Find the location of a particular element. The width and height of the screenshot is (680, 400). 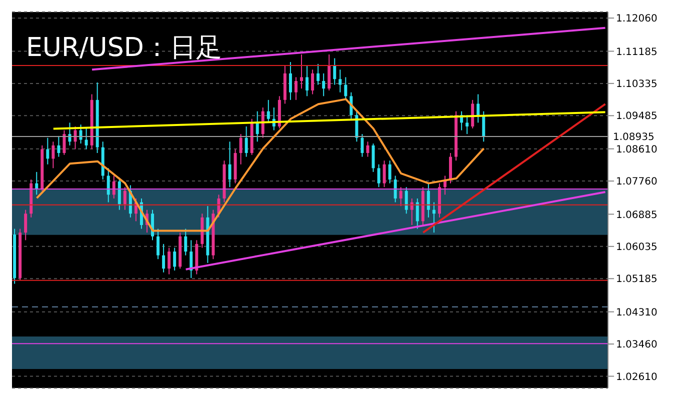

y-tick-label: 1.03460 is located at coordinates (637, 345).